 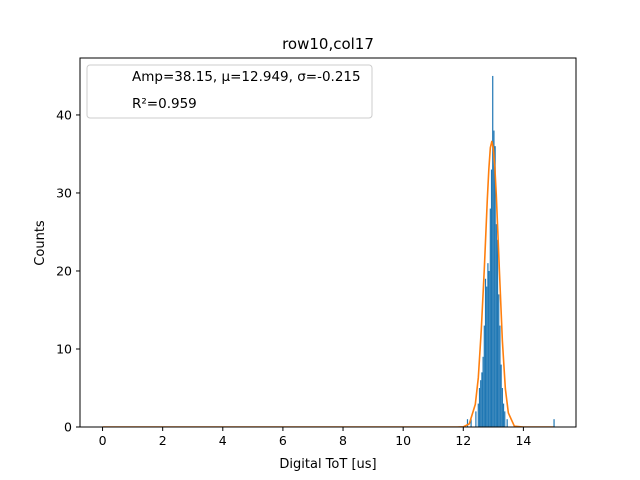 I want to click on y-axis-ticks: 0 10 20 30 40, so click(x=68, y=271).